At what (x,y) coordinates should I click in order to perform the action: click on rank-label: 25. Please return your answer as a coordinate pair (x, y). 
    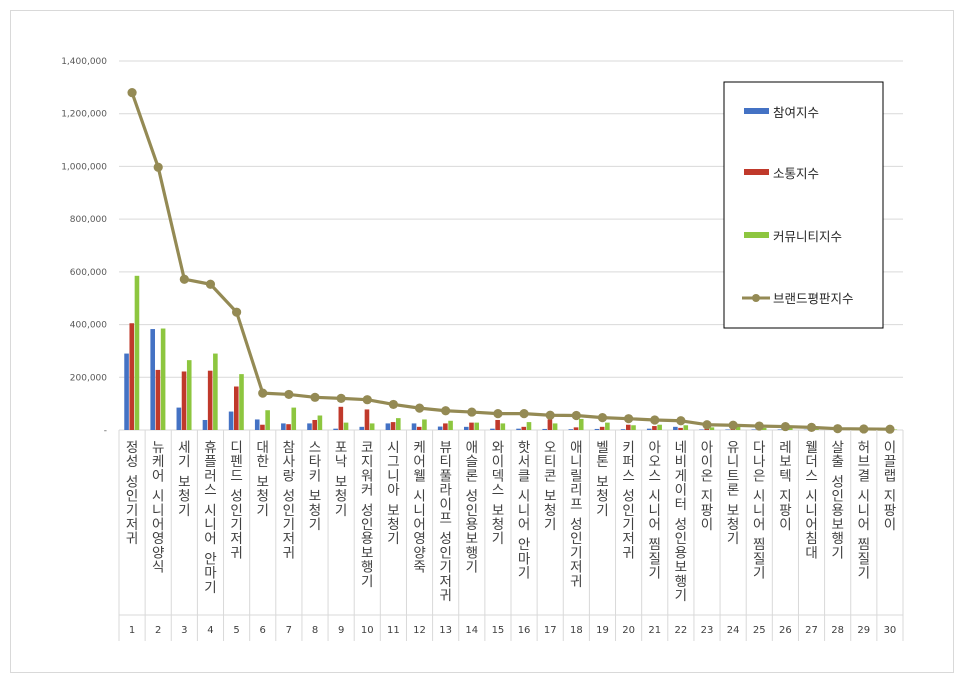
    Looking at the image, I should click on (759, 630).